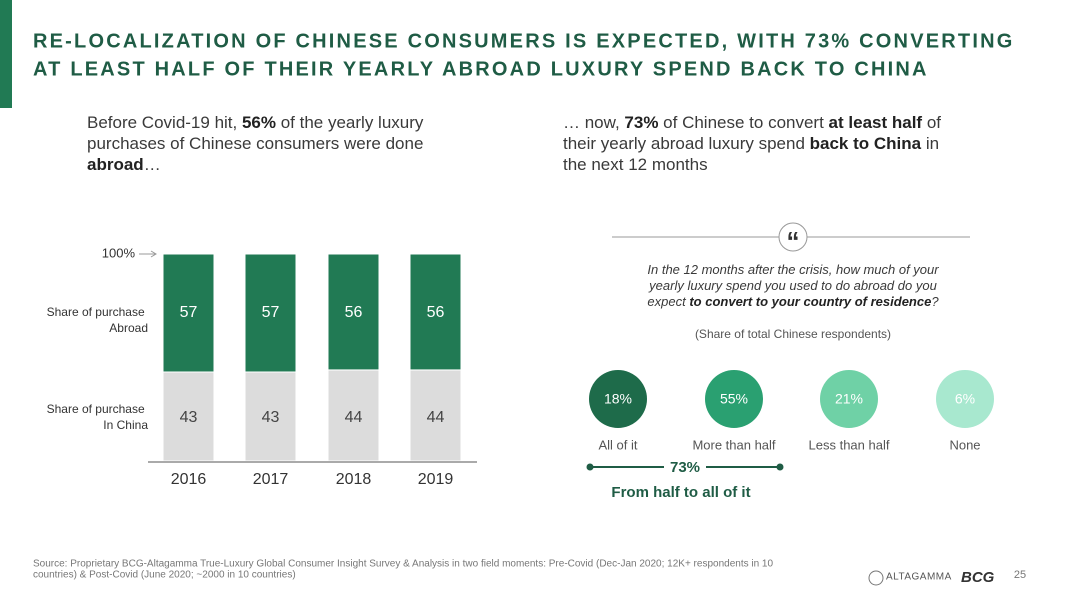  I want to click on x-tick-label: 2018, so click(354, 479).